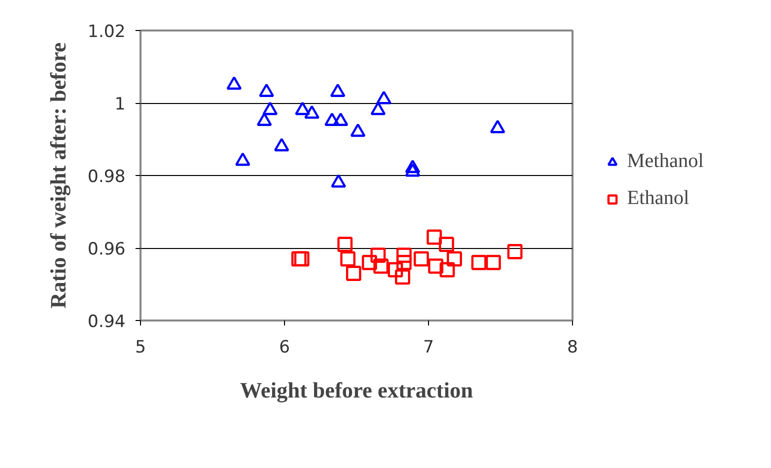 This screenshot has width=771, height=468. What do you see at coordinates (284, 348) in the screenshot?
I see `x-tick-label: 6` at bounding box center [284, 348].